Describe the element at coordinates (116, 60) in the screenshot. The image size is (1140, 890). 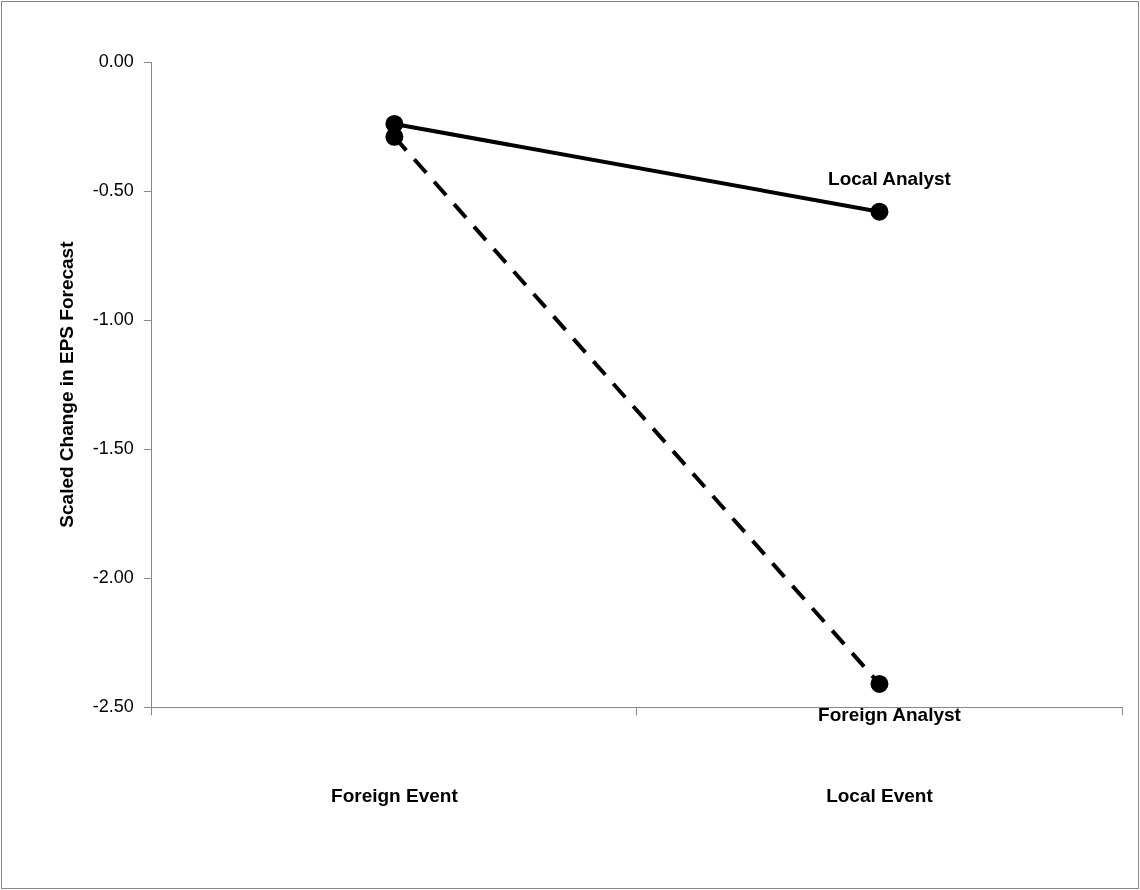
I see `y-tick-label: 0.00` at that location.